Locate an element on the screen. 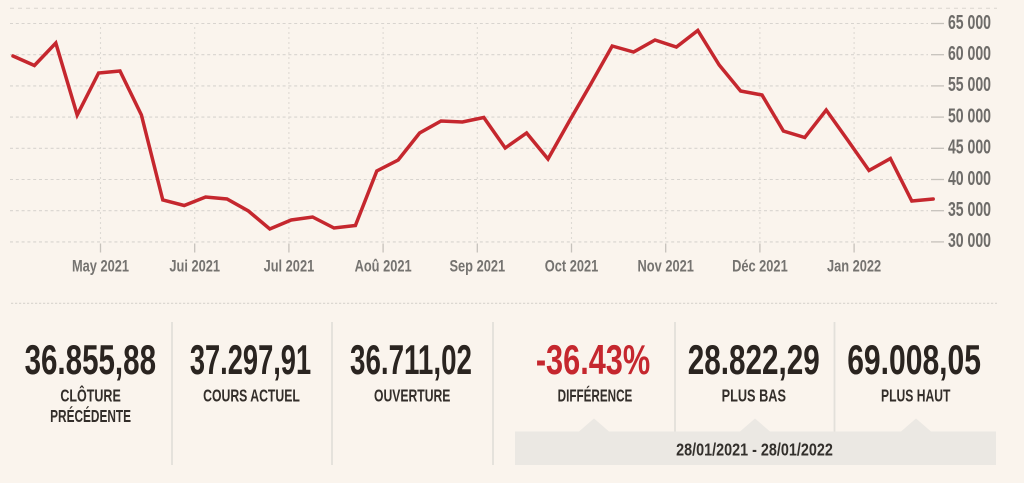  svg-text: Jan 2022 is located at coordinates (854, 266).